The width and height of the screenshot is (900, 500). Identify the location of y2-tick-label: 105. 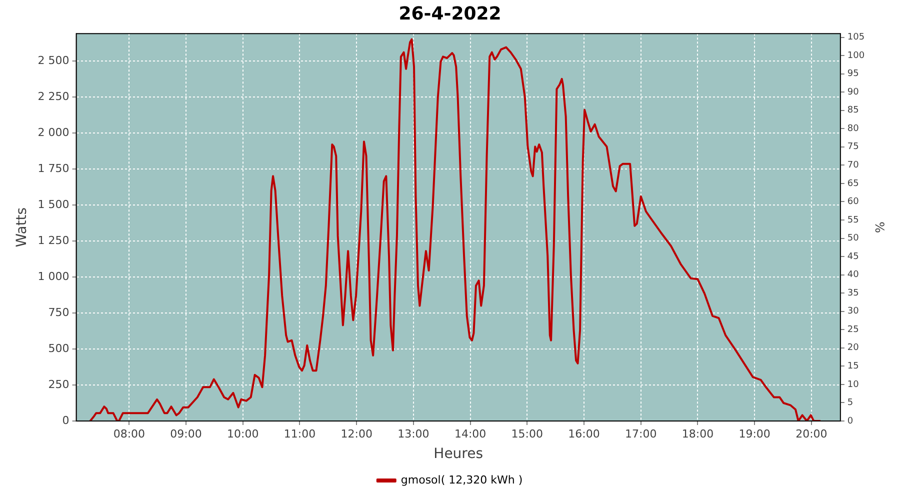
(856, 37).